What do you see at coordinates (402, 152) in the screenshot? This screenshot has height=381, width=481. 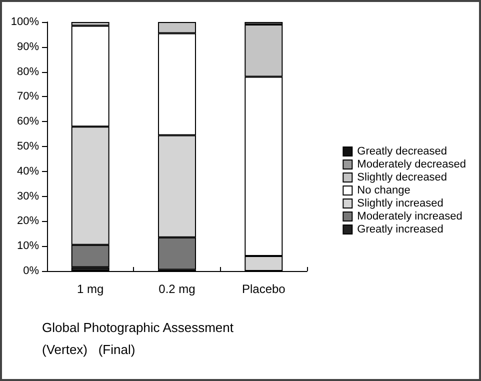 I see `legend-label: Greatly decreased` at bounding box center [402, 152].